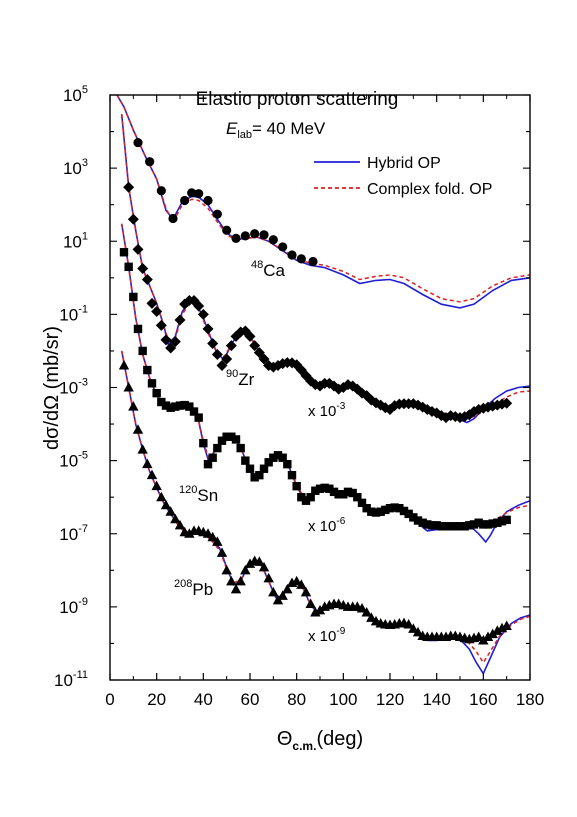 The image size is (577, 817). What do you see at coordinates (71, 679) in the screenshot?
I see `y-tick-label: 10⁻¹¹` at bounding box center [71, 679].